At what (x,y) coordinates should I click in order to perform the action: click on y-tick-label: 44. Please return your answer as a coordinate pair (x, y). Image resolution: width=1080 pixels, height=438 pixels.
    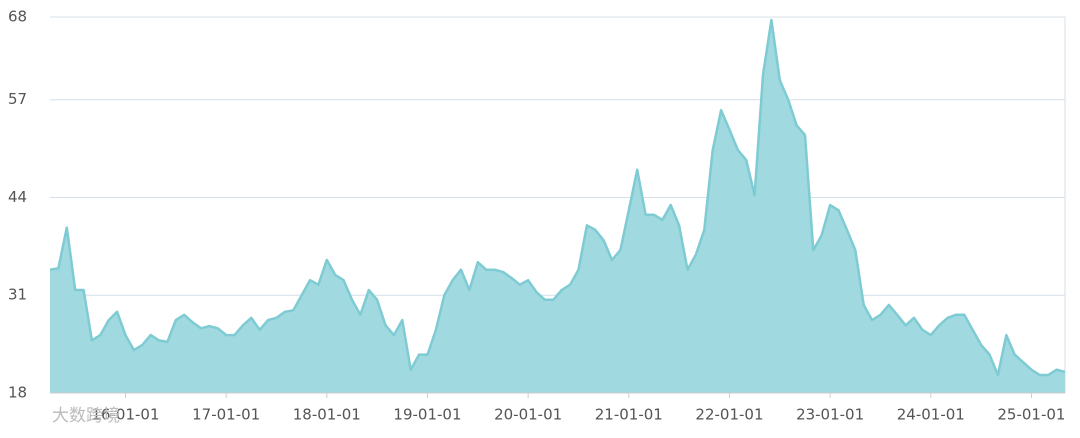
    Looking at the image, I should click on (17, 197).